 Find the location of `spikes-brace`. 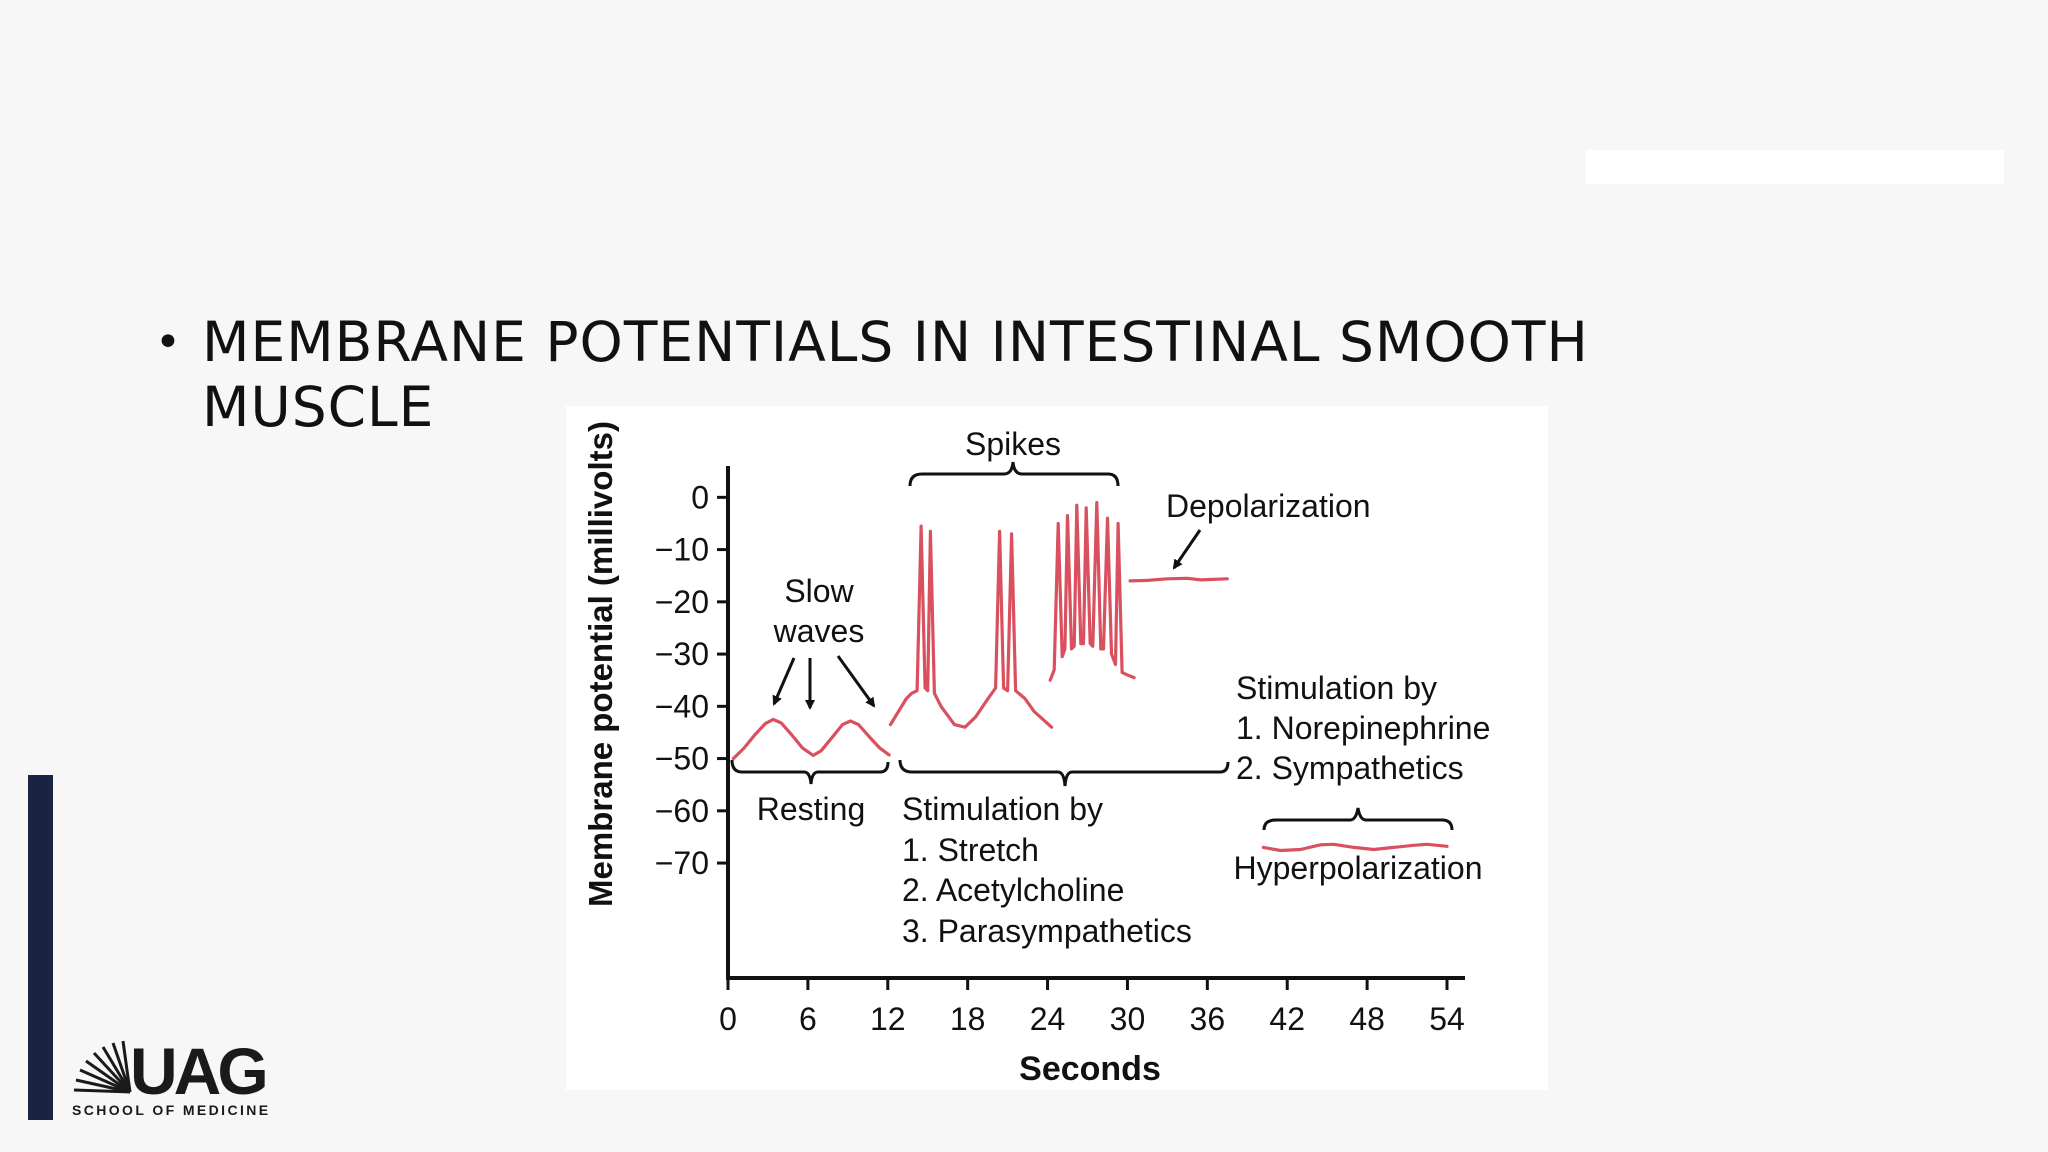

spikes-brace is located at coordinates (1014, 474).